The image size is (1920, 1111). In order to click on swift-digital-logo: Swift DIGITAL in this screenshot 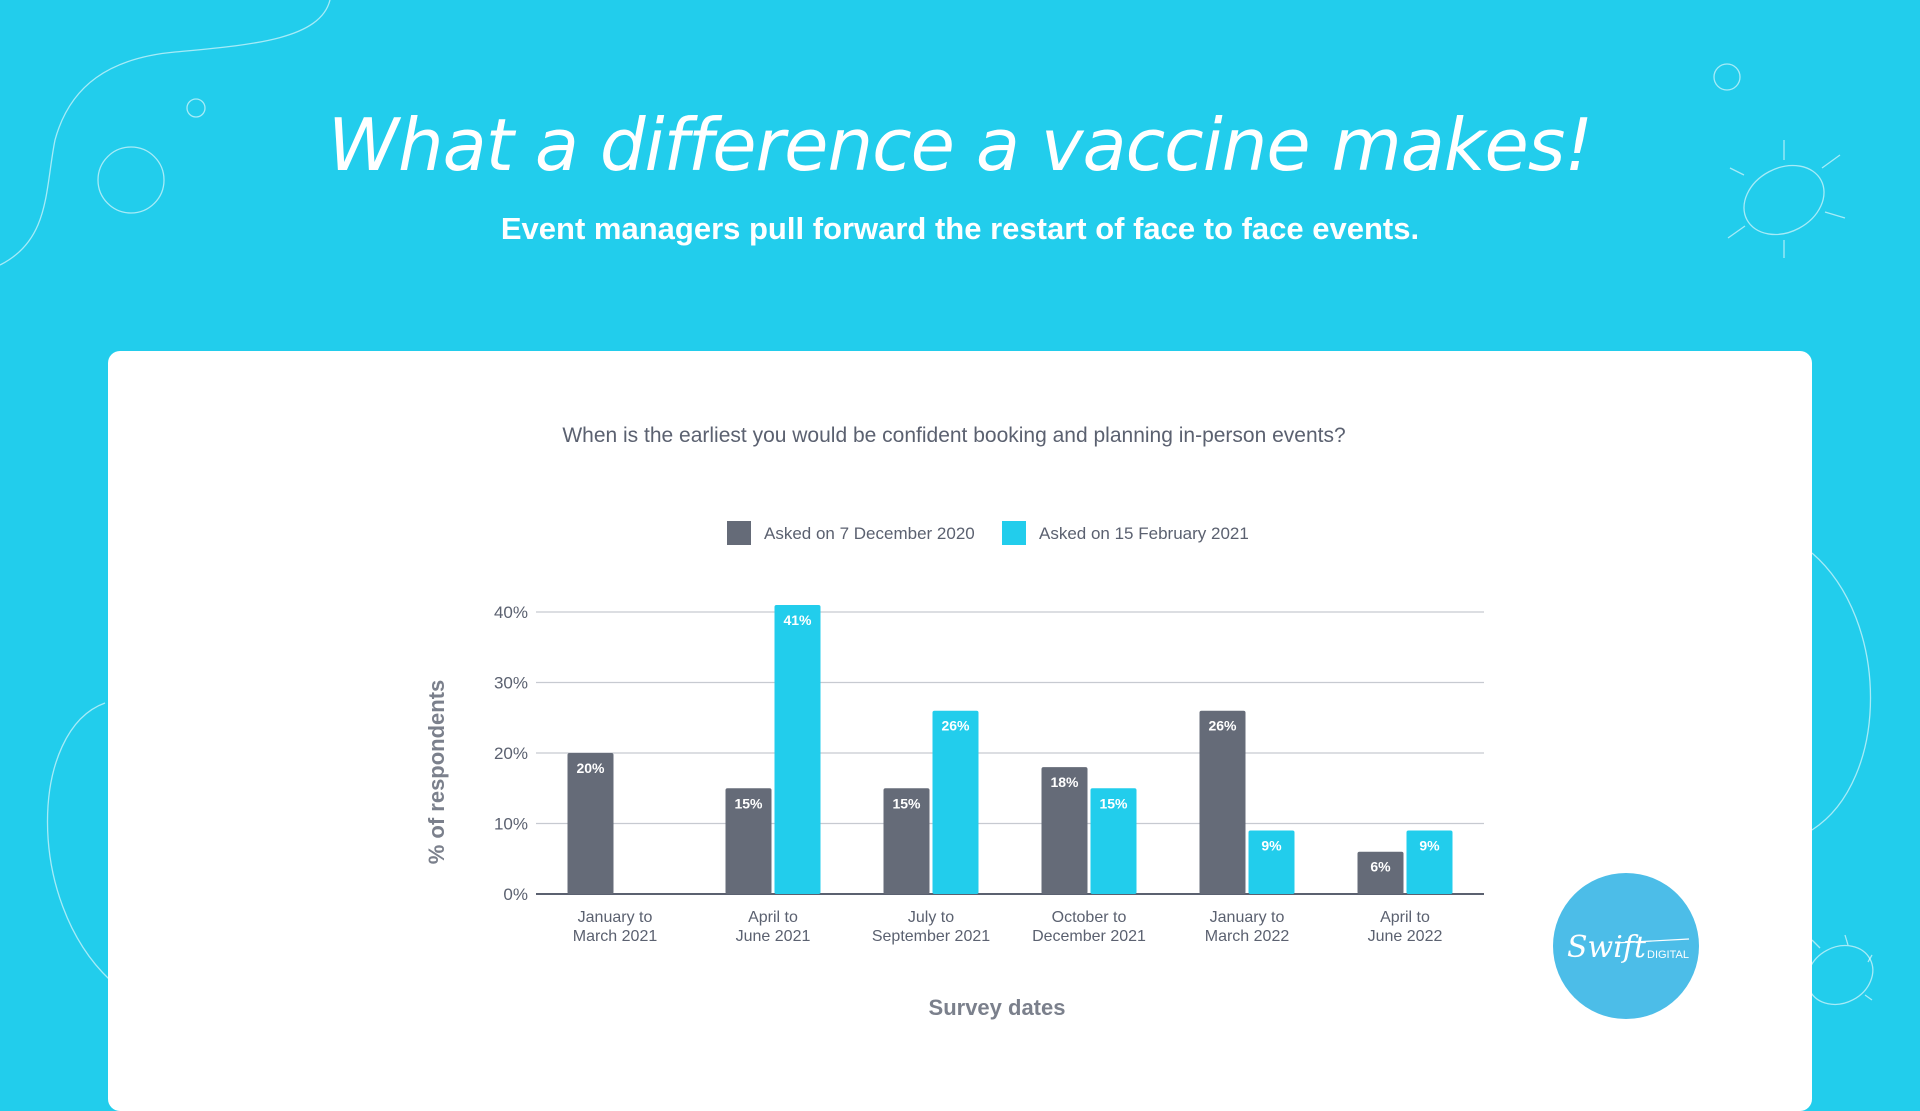, I will do `click(1626, 946)`.